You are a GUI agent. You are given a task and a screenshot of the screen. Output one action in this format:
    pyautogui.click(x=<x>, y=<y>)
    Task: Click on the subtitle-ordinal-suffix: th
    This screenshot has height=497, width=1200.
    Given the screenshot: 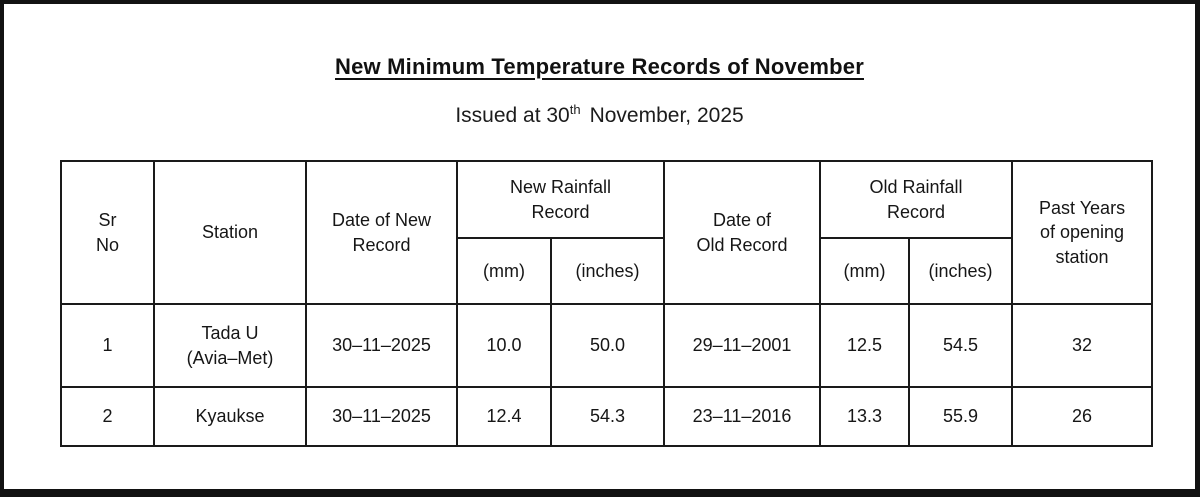 What is the action you would take?
    pyautogui.click(x=575, y=109)
    